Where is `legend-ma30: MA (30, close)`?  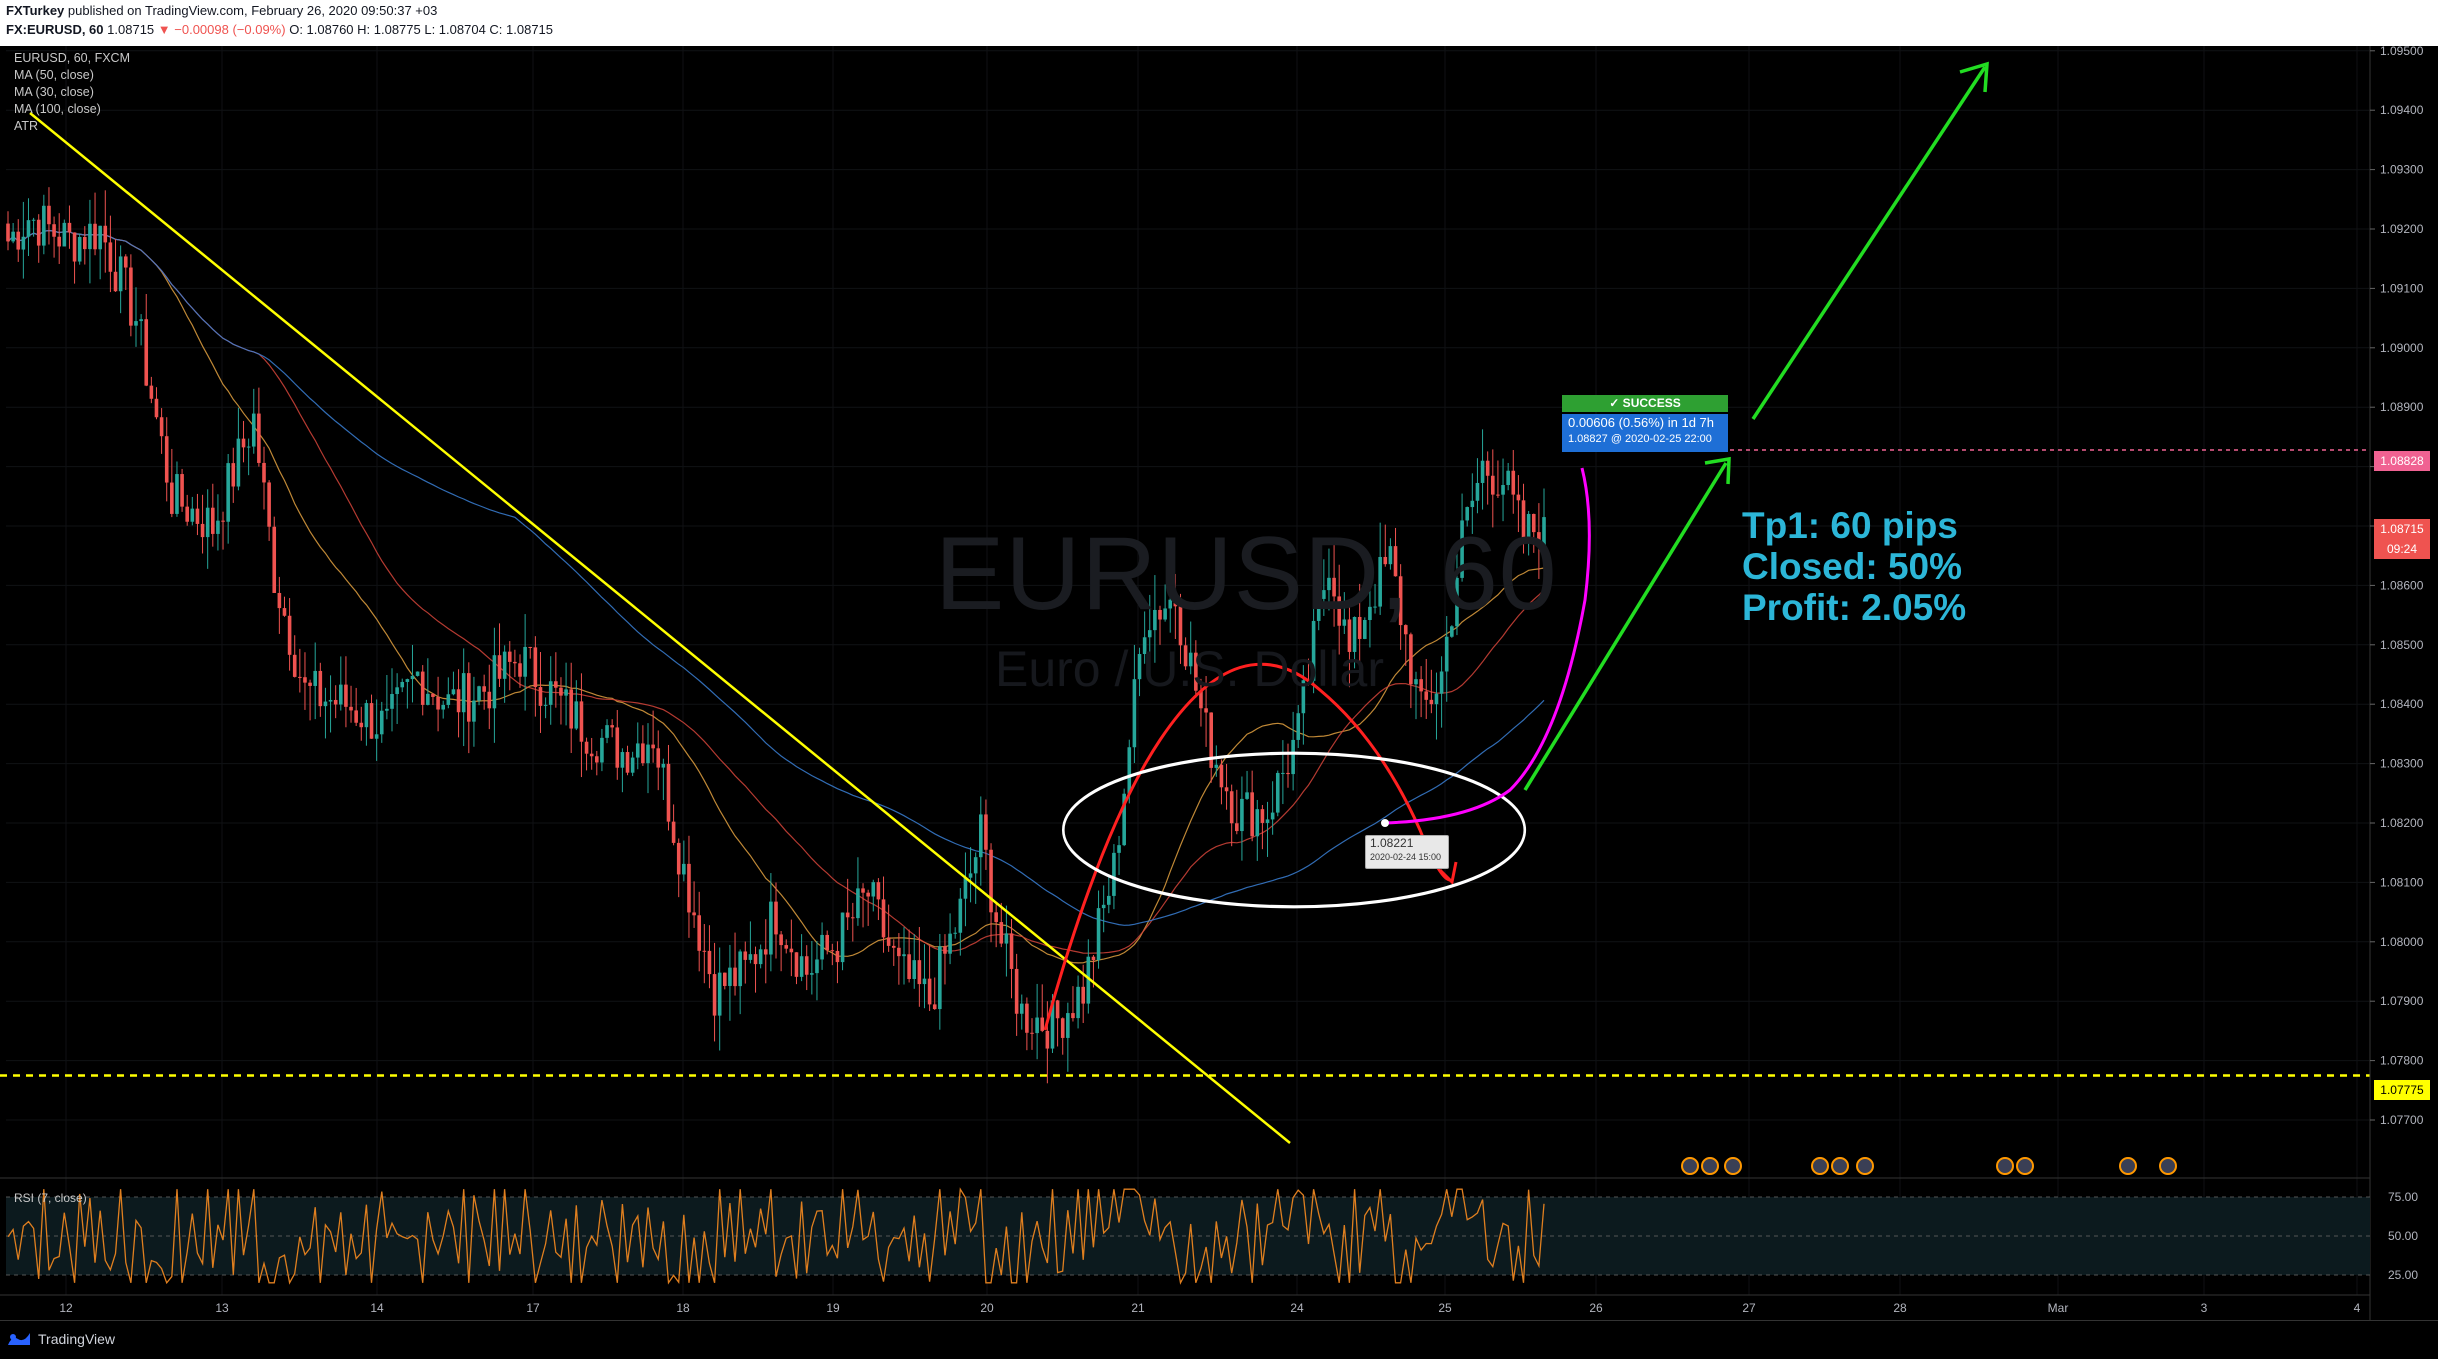 legend-ma30: MA (30, close) is located at coordinates (54, 92).